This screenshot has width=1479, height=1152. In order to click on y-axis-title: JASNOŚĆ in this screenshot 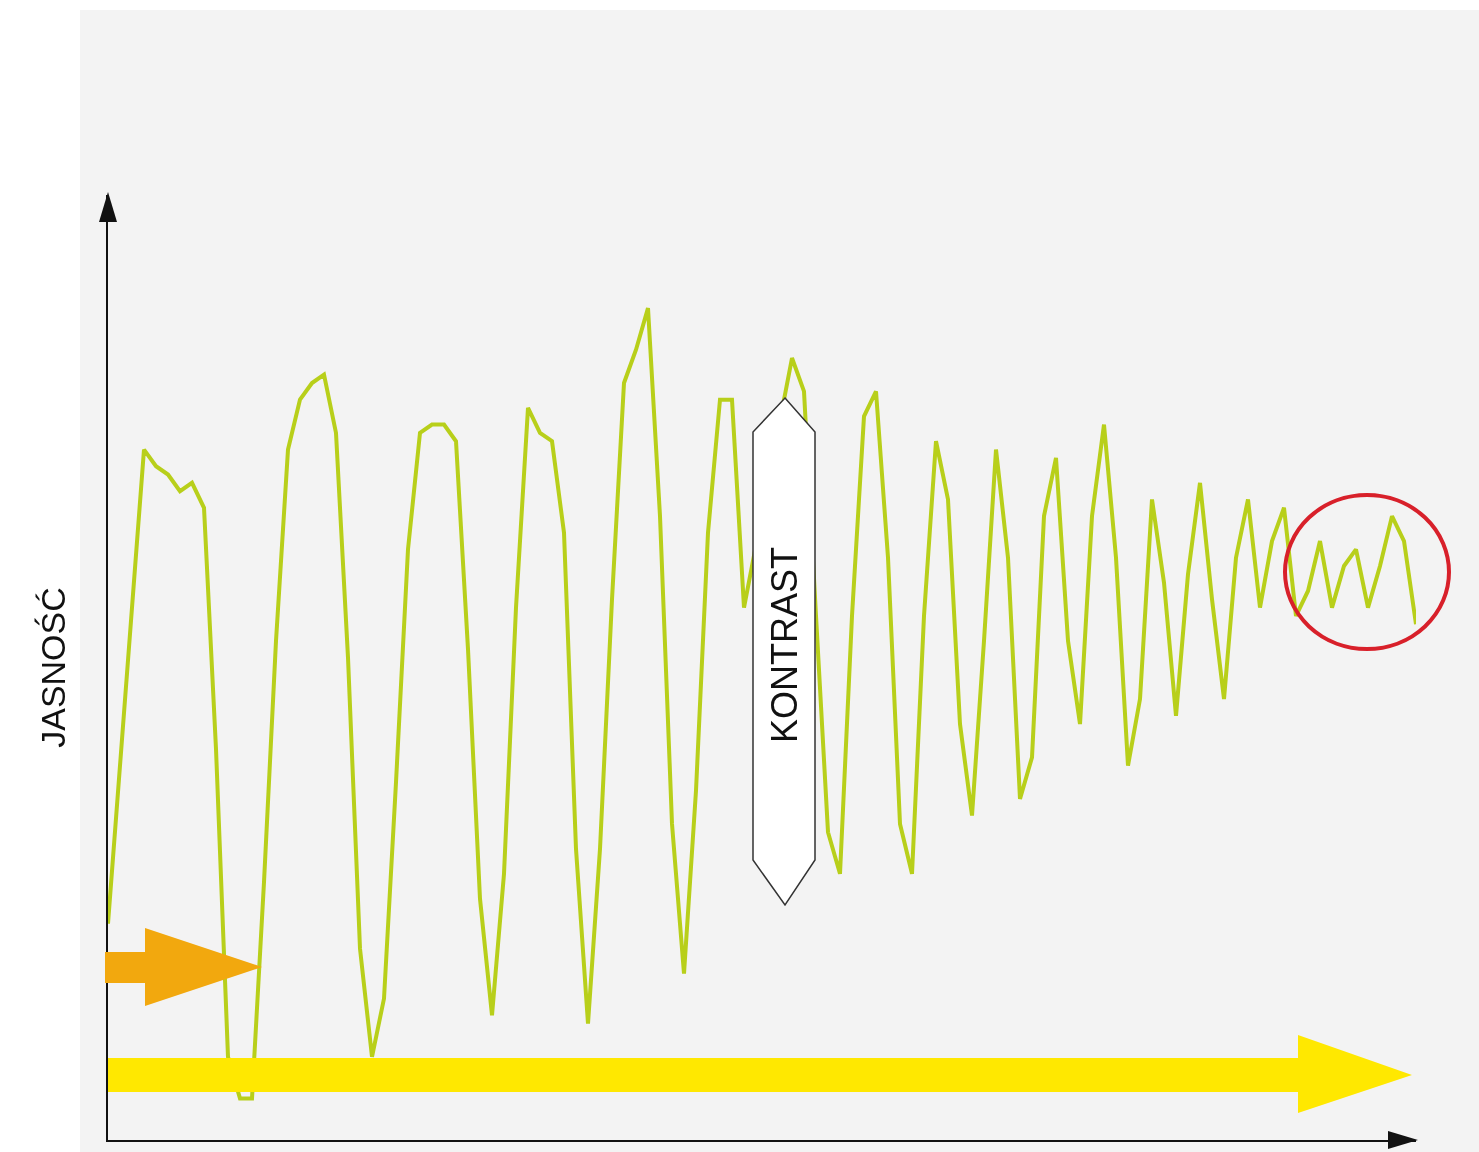, I will do `click(53, 667)`.